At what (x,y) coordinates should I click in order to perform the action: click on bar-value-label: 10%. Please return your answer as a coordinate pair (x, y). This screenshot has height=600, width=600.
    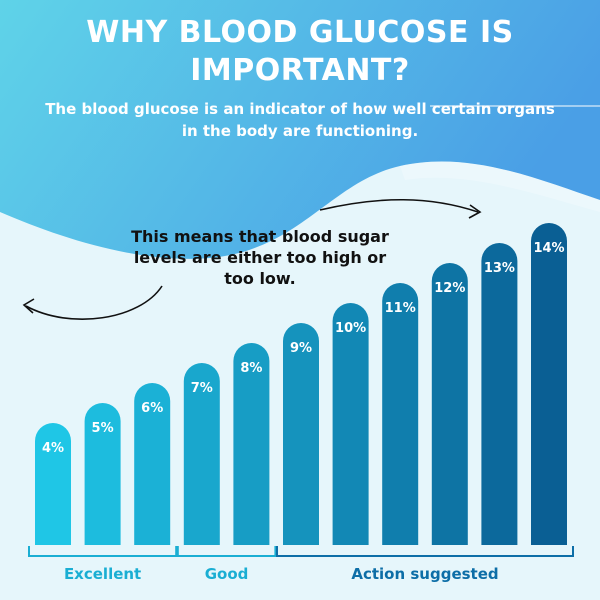
    Looking at the image, I should click on (350, 328).